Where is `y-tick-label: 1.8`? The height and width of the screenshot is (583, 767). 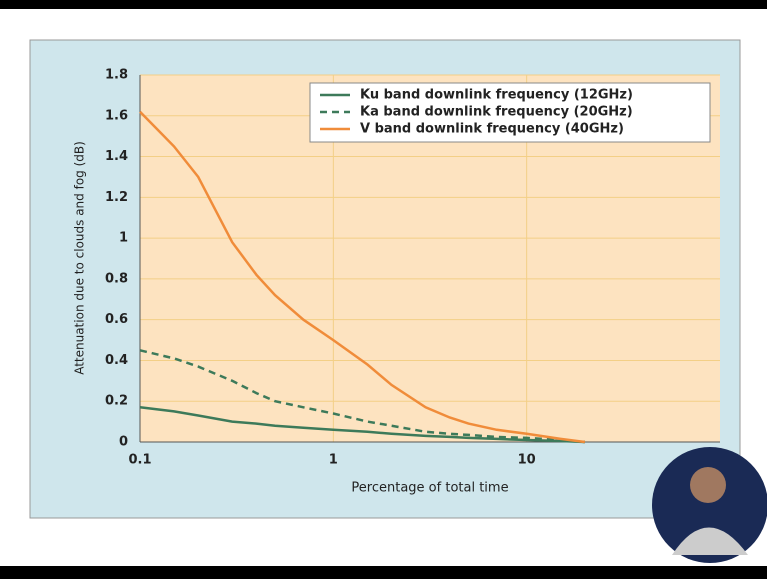 y-tick-label: 1.8 is located at coordinates (116, 75).